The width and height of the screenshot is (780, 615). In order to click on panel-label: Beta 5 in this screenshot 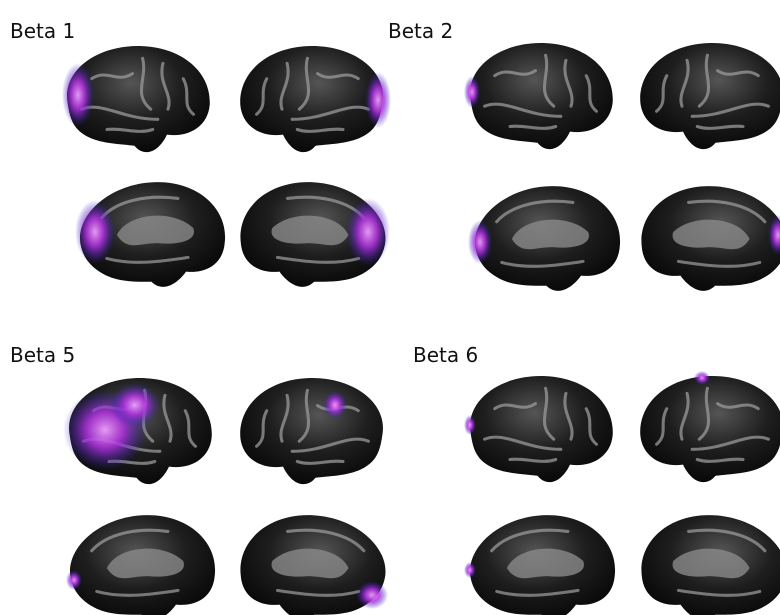, I will do `click(42, 355)`.